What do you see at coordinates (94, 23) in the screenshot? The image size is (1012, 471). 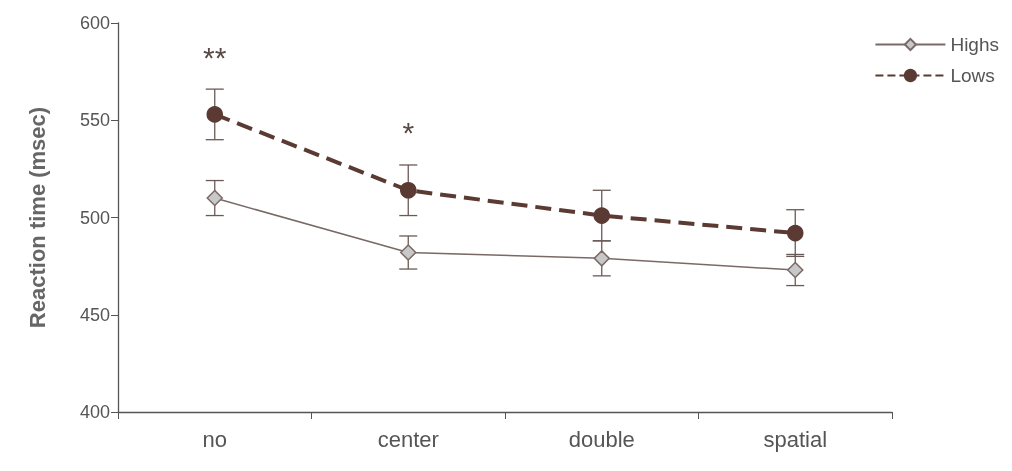 I see `y-tick-label: 600` at bounding box center [94, 23].